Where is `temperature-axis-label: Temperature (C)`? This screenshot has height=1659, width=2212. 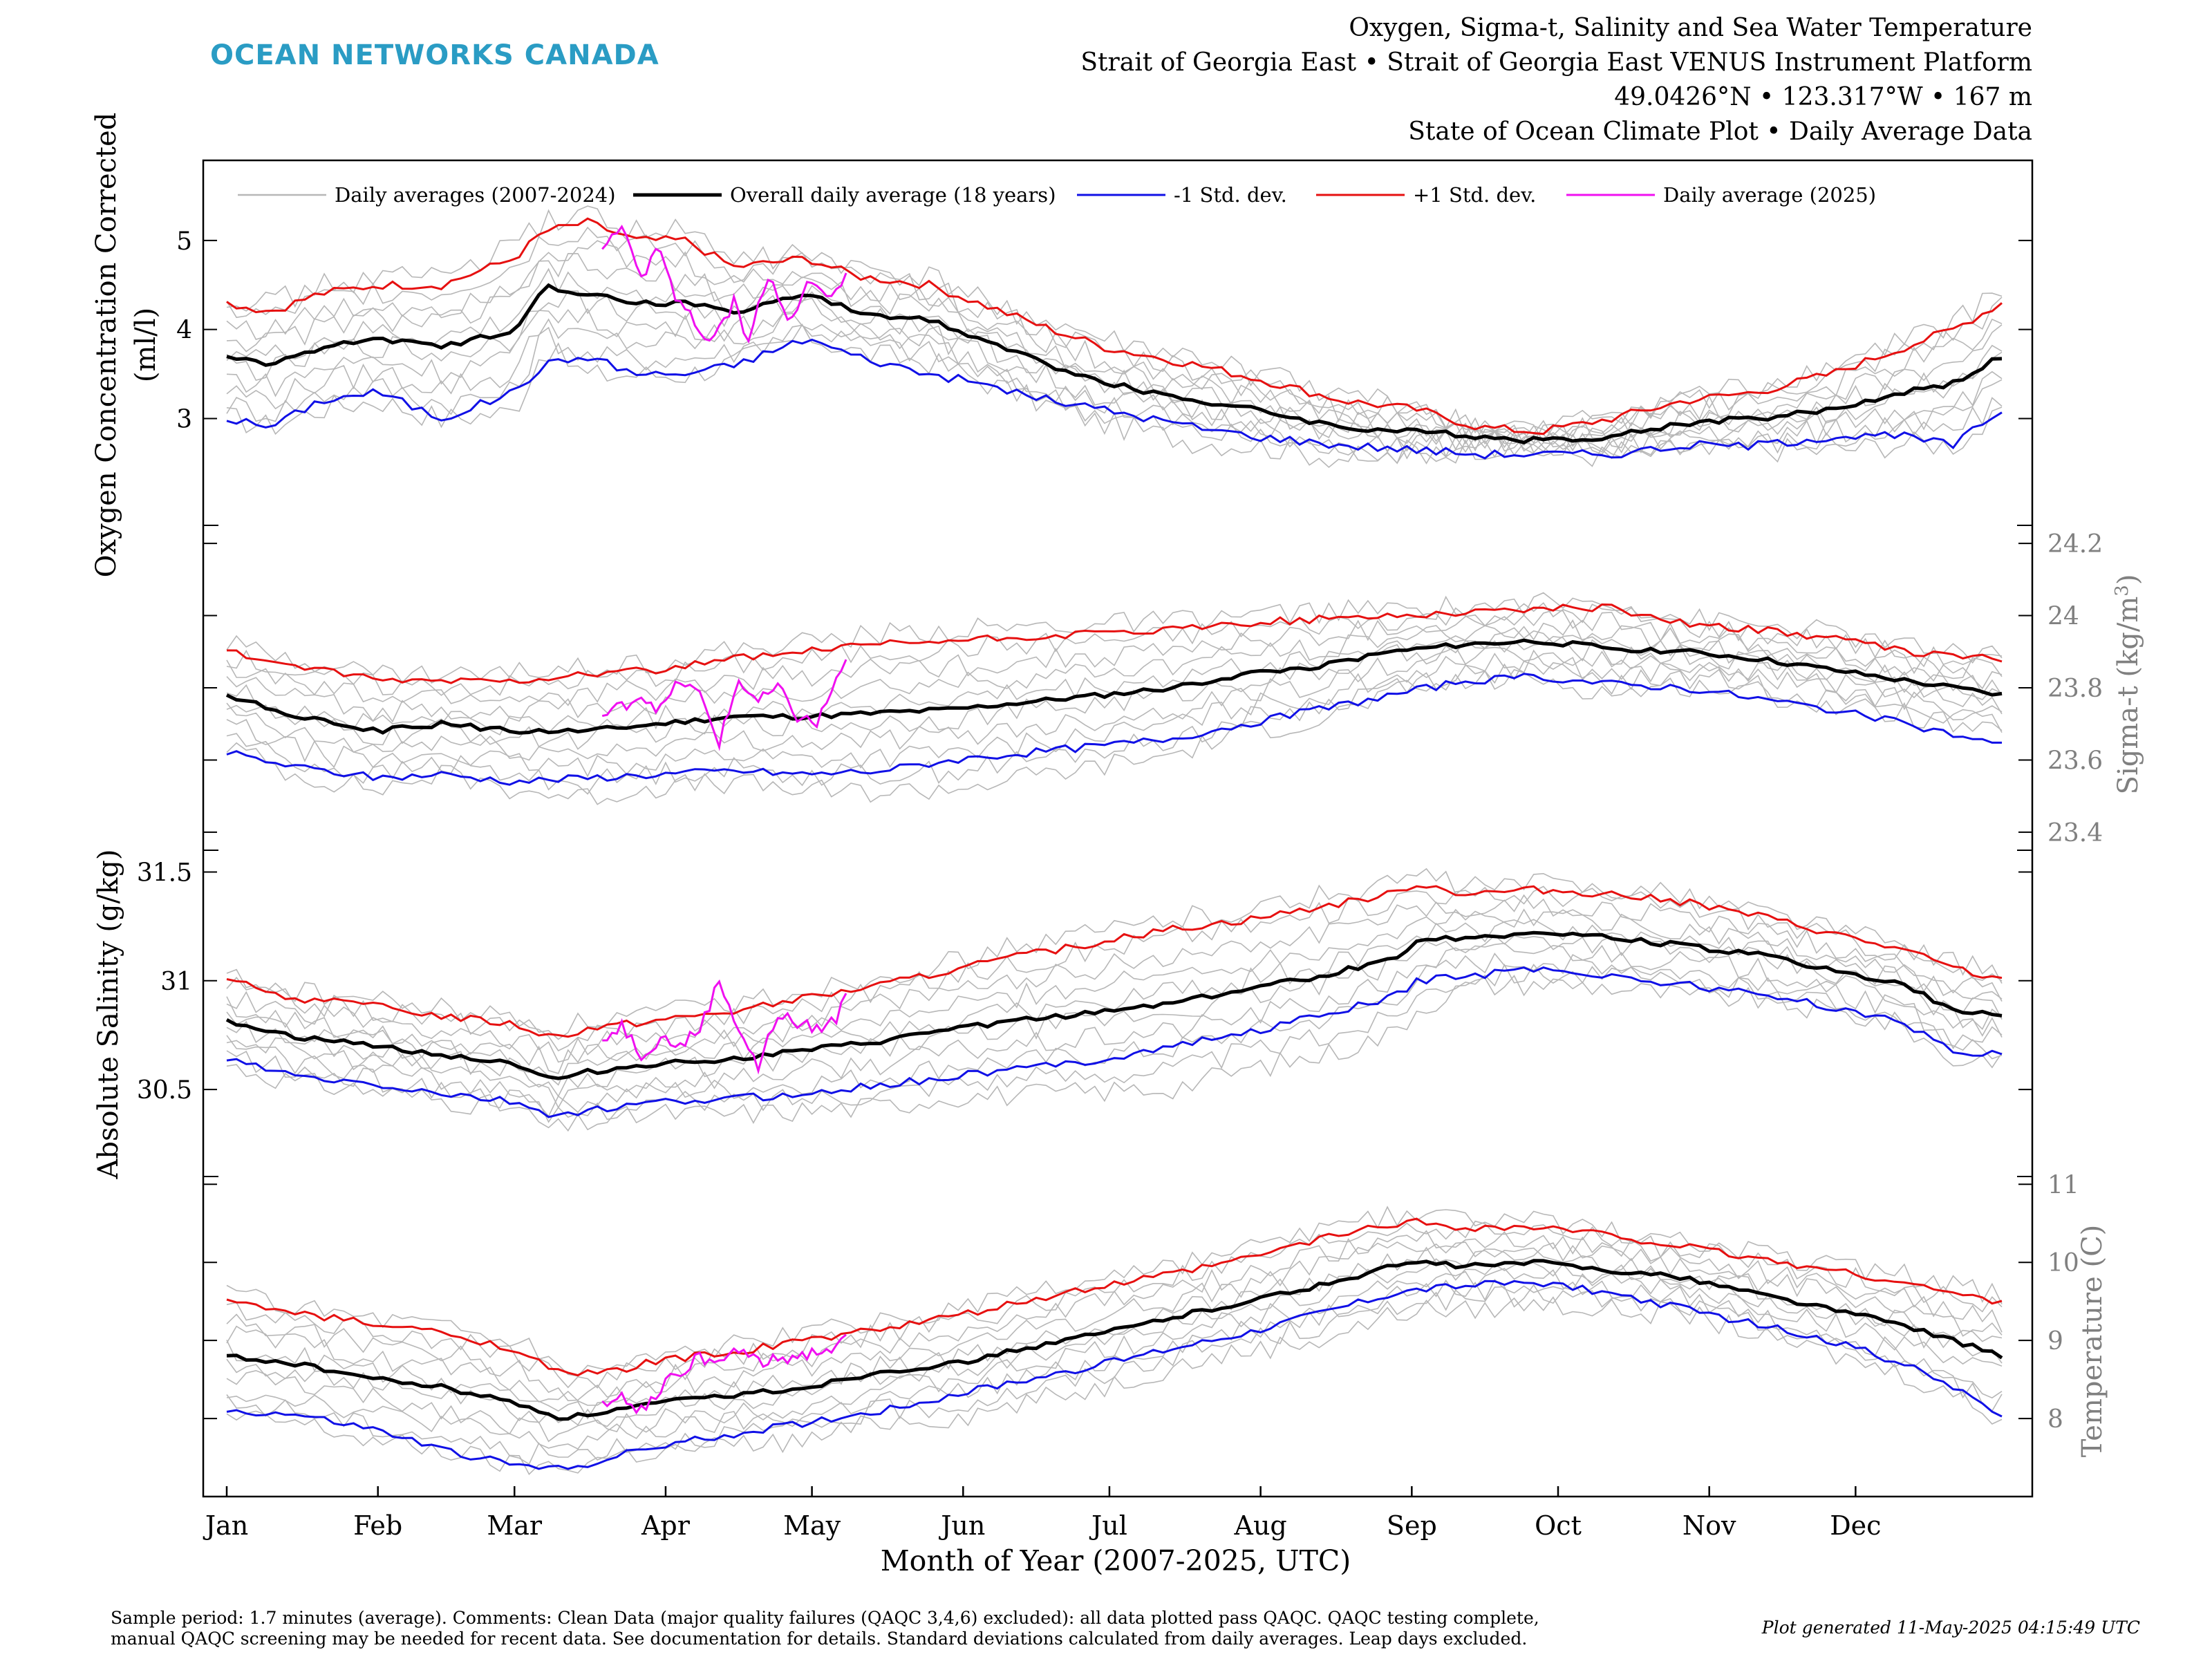
temperature-axis-label: Temperature (C) is located at coordinates (2093, 1342).